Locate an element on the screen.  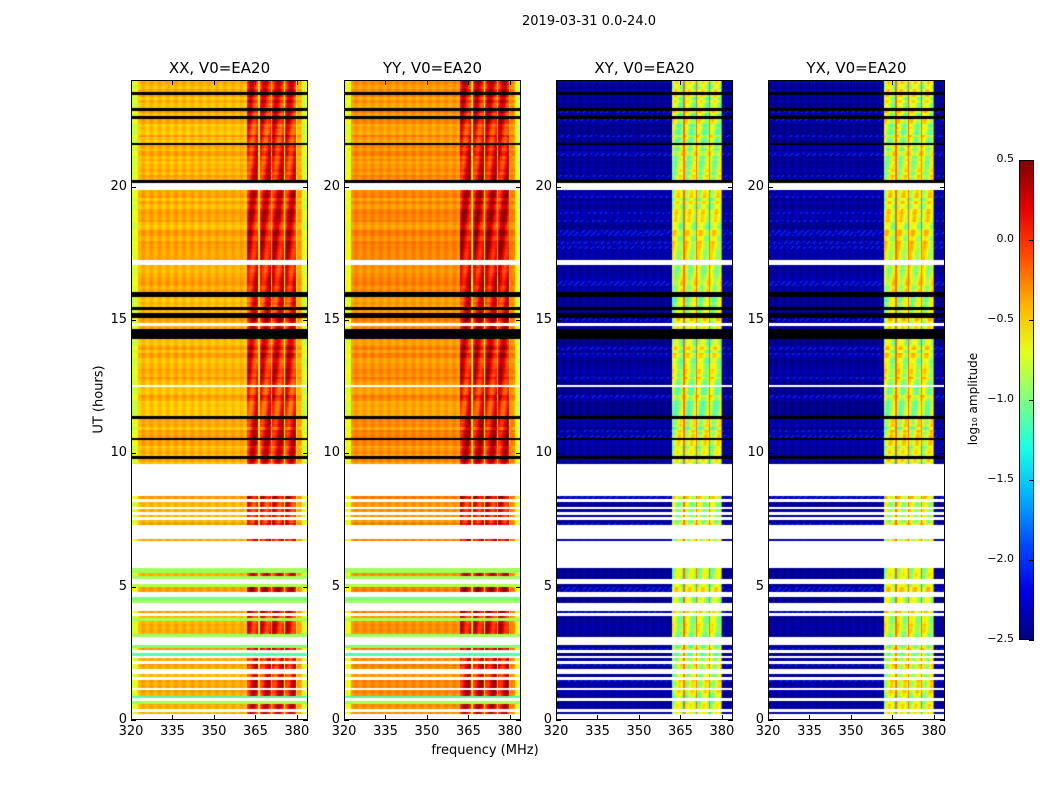
colorbar-tick-label: −0.5 is located at coordinates (1000, 318).